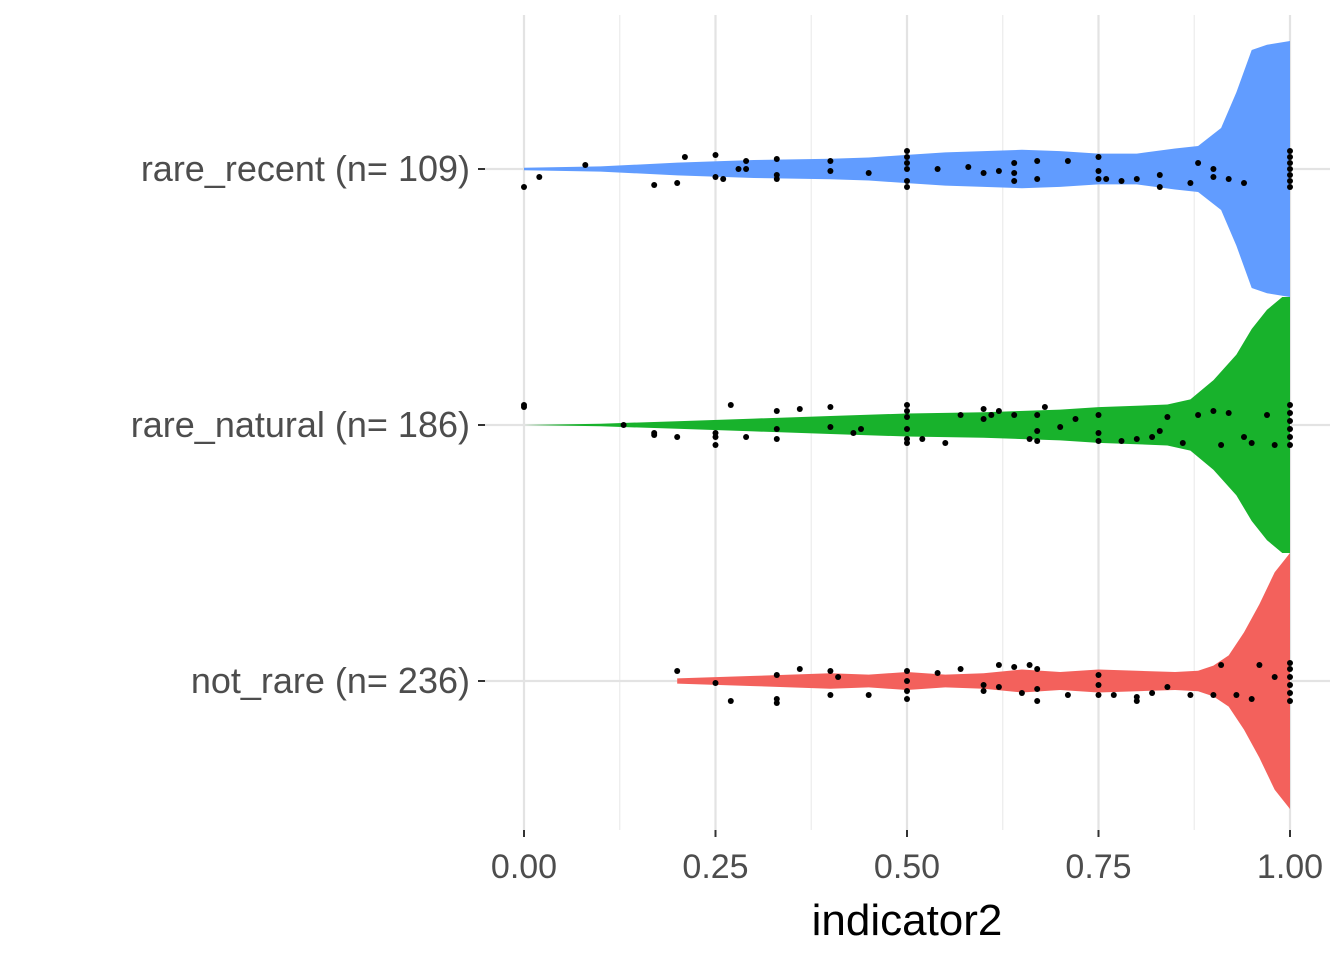  What do you see at coordinates (300, 424) in the screenshot?
I see `y-tick-label: rare_natural (n= 186)` at bounding box center [300, 424].